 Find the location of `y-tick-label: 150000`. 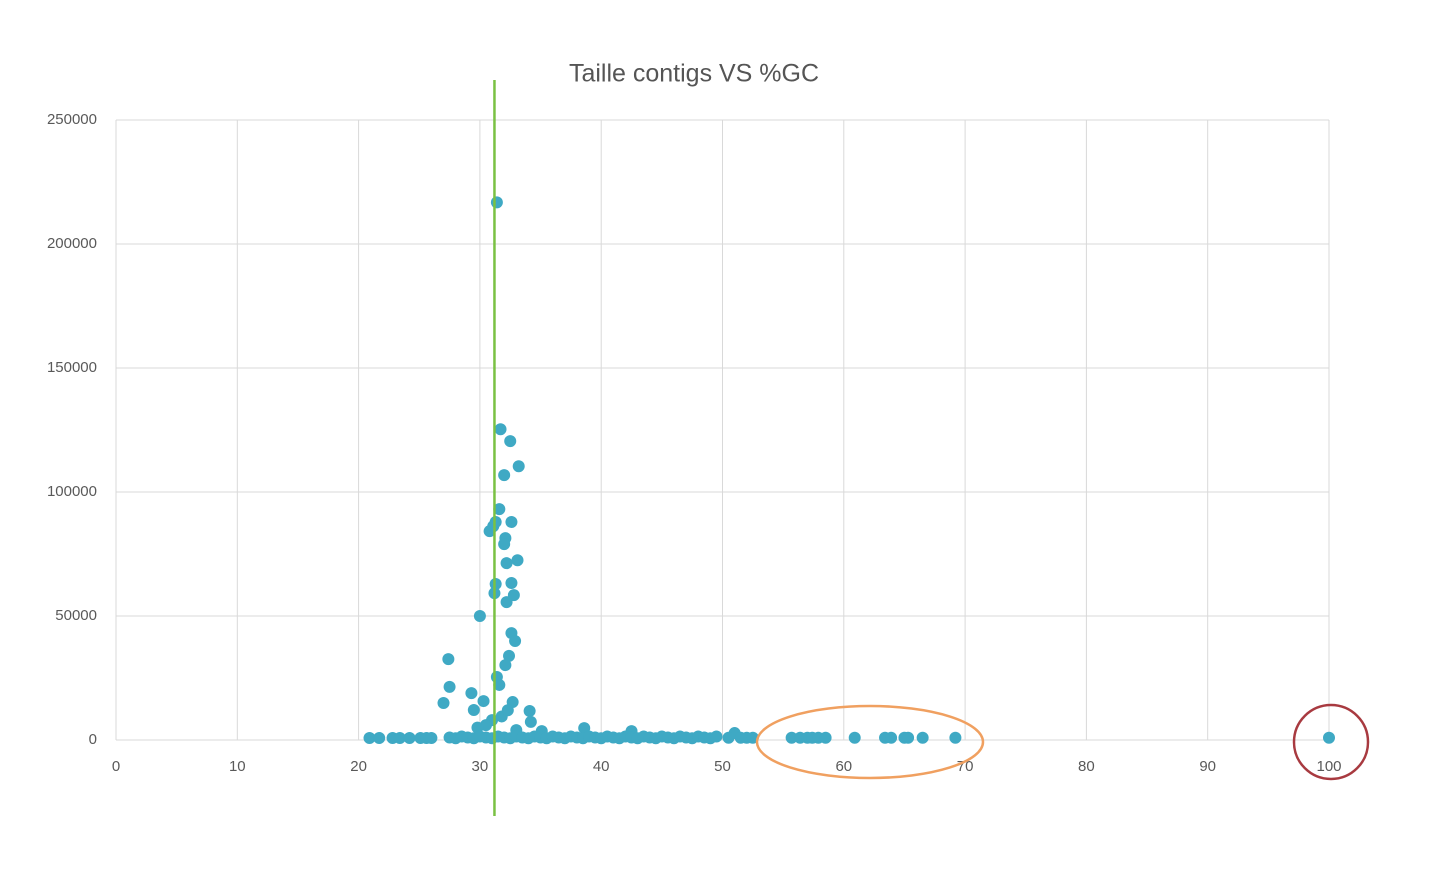

y-tick-label: 150000 is located at coordinates (72, 367).